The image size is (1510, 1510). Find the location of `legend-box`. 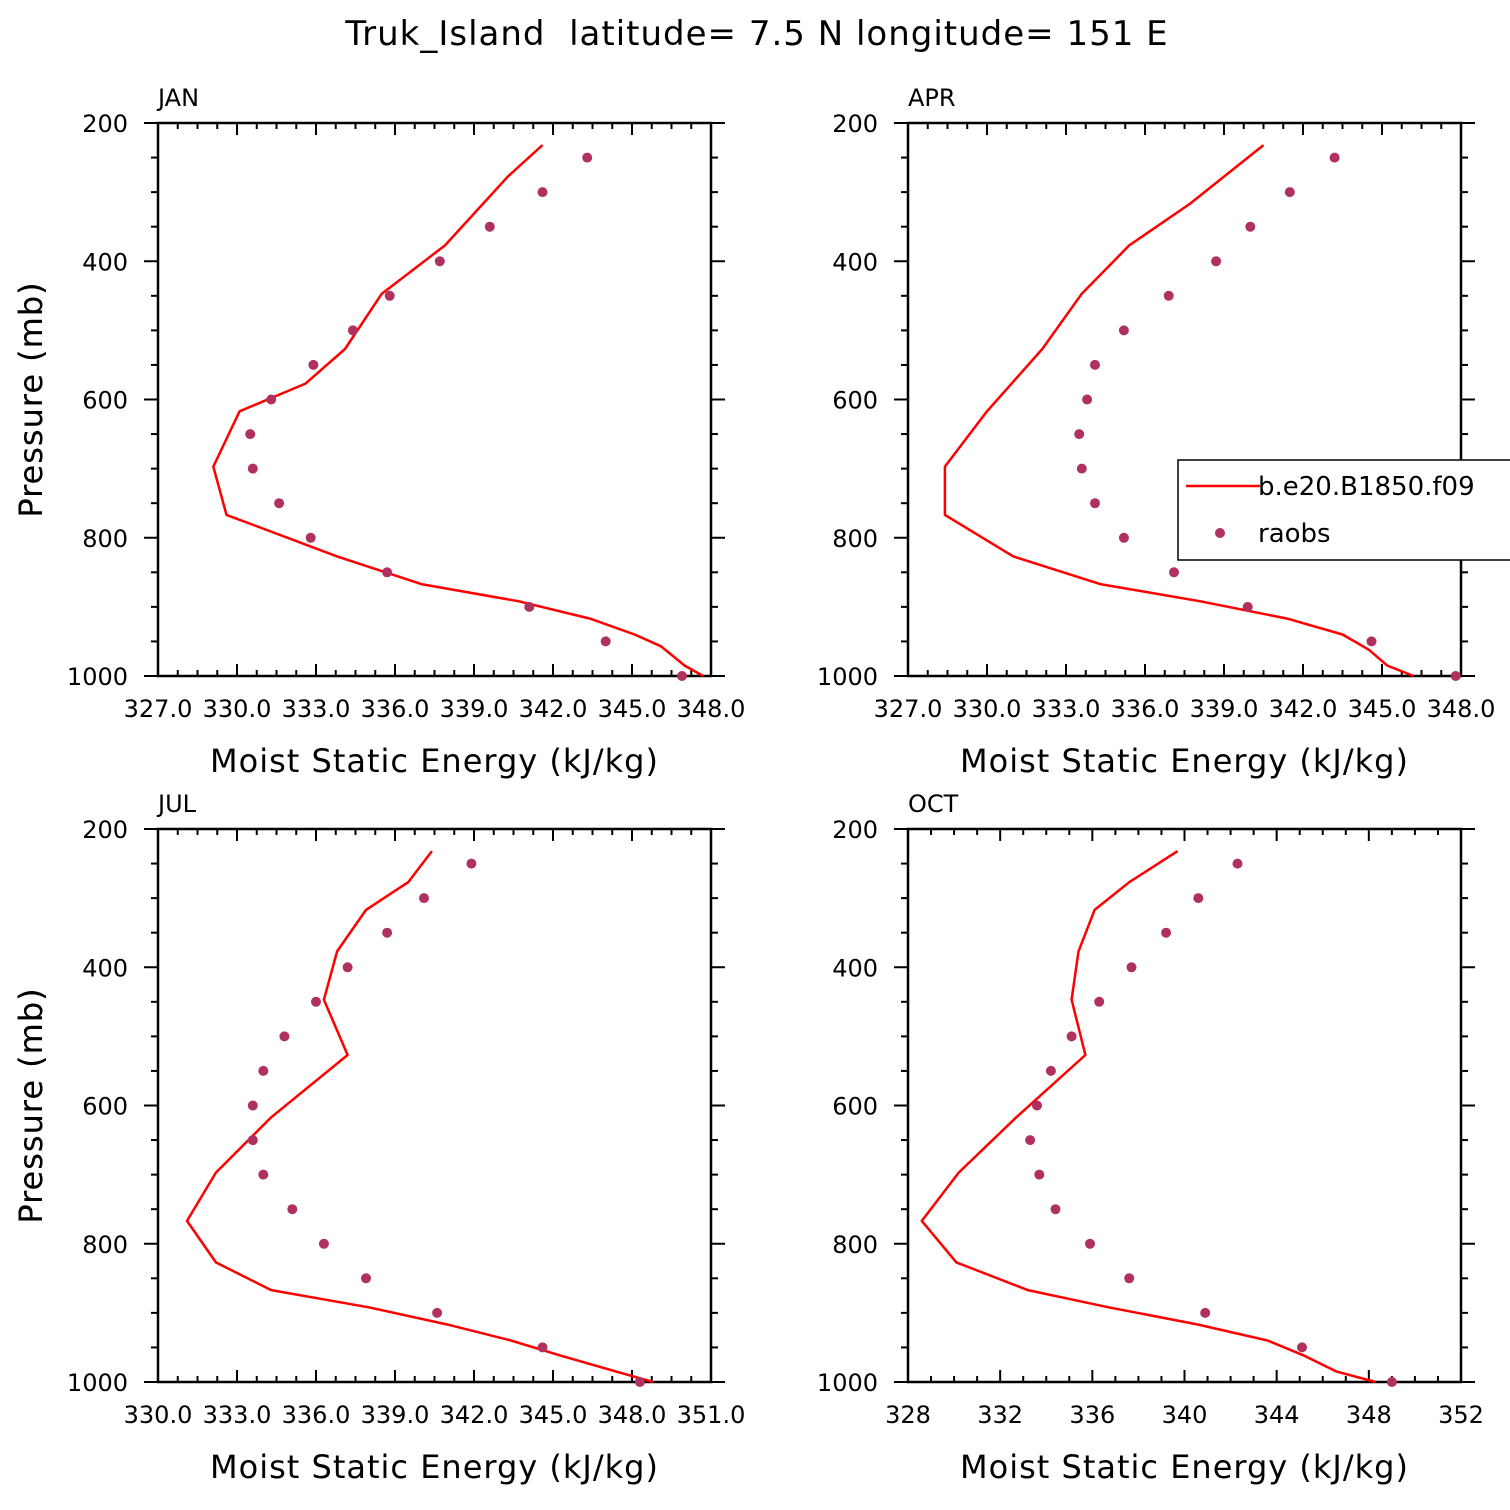

legend-box is located at coordinates (1343, 510).